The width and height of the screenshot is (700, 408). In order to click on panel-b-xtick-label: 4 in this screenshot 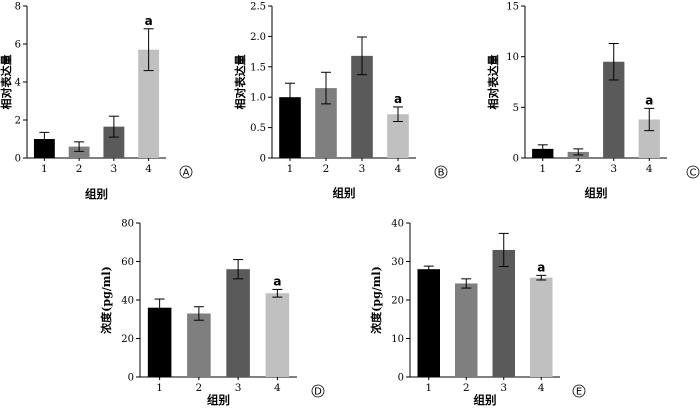, I will do `click(398, 169)`.